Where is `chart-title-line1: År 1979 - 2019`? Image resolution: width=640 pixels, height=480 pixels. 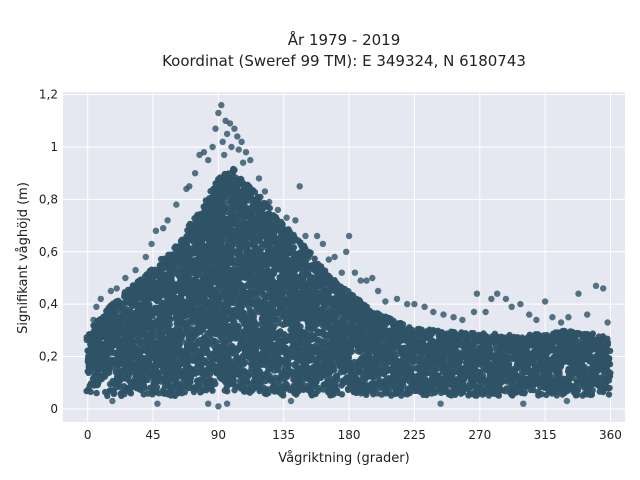 chart-title-line1: År 1979 - 2019 is located at coordinates (344, 39).